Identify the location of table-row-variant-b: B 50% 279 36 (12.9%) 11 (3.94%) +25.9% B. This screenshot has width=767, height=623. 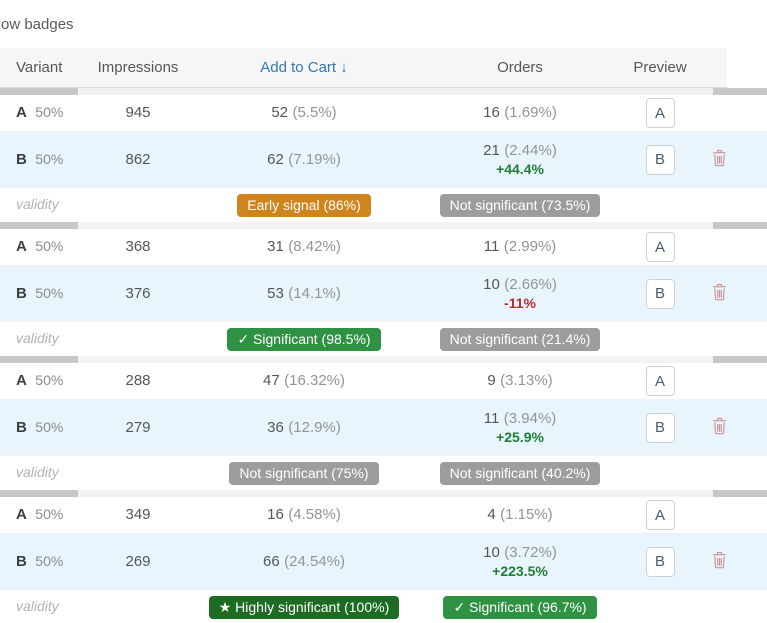
(383, 428).